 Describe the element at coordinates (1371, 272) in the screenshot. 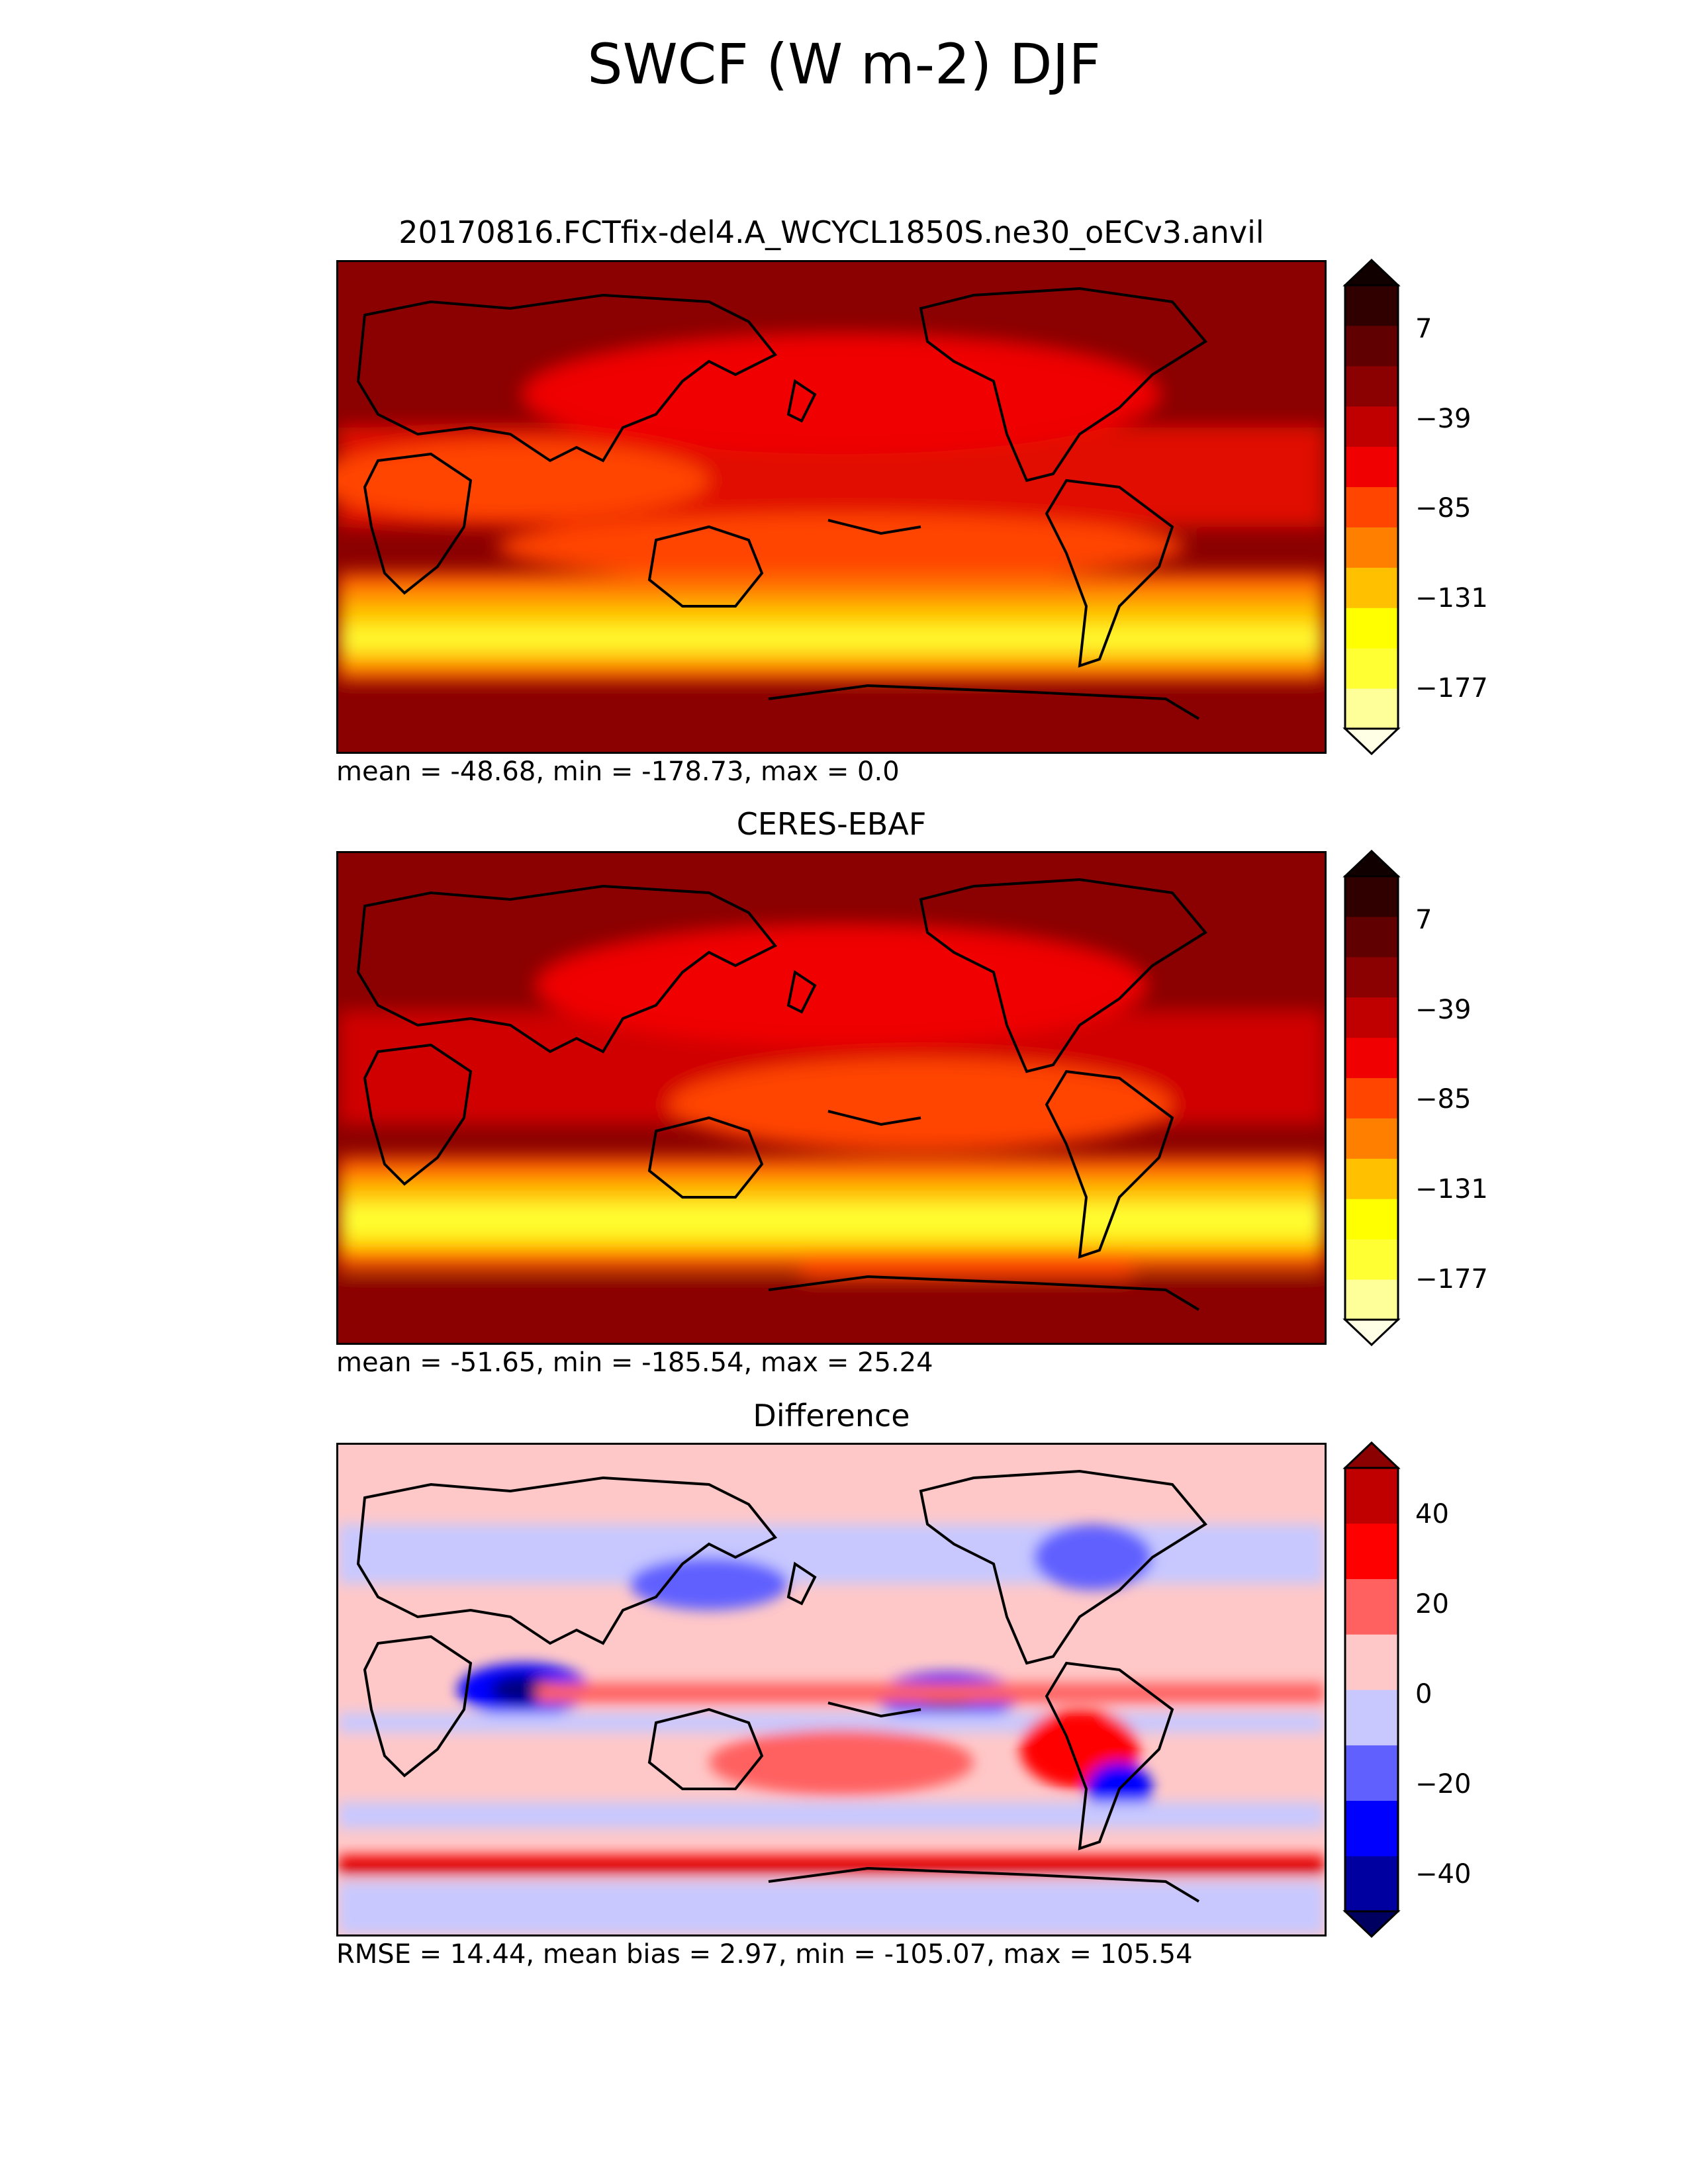

I see `colorbar-test-extend-high` at that location.